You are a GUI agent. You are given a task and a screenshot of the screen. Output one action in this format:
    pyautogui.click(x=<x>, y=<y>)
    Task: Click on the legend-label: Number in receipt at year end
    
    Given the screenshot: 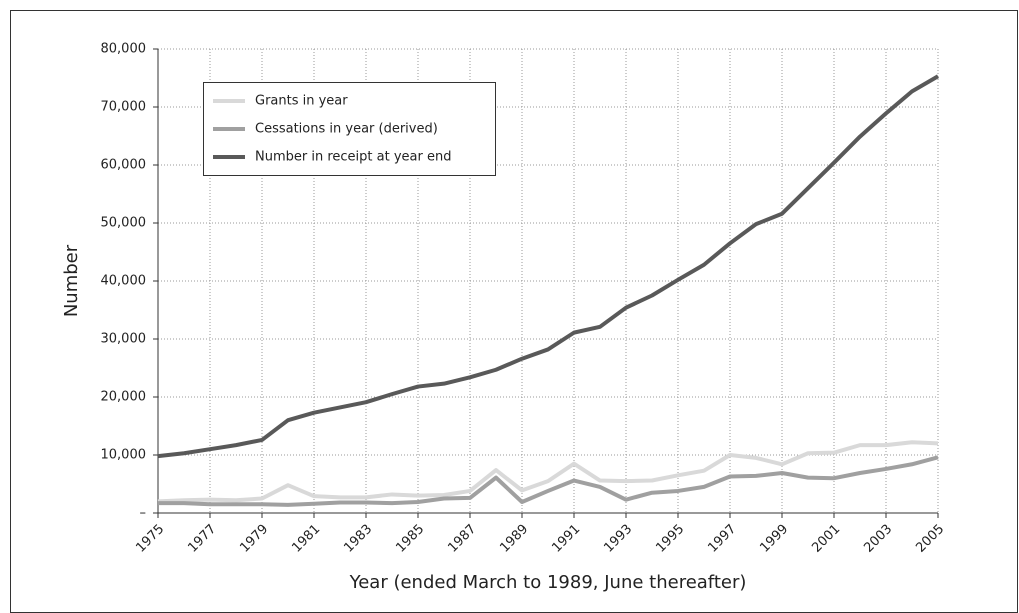 What is the action you would take?
    pyautogui.click(x=353, y=157)
    